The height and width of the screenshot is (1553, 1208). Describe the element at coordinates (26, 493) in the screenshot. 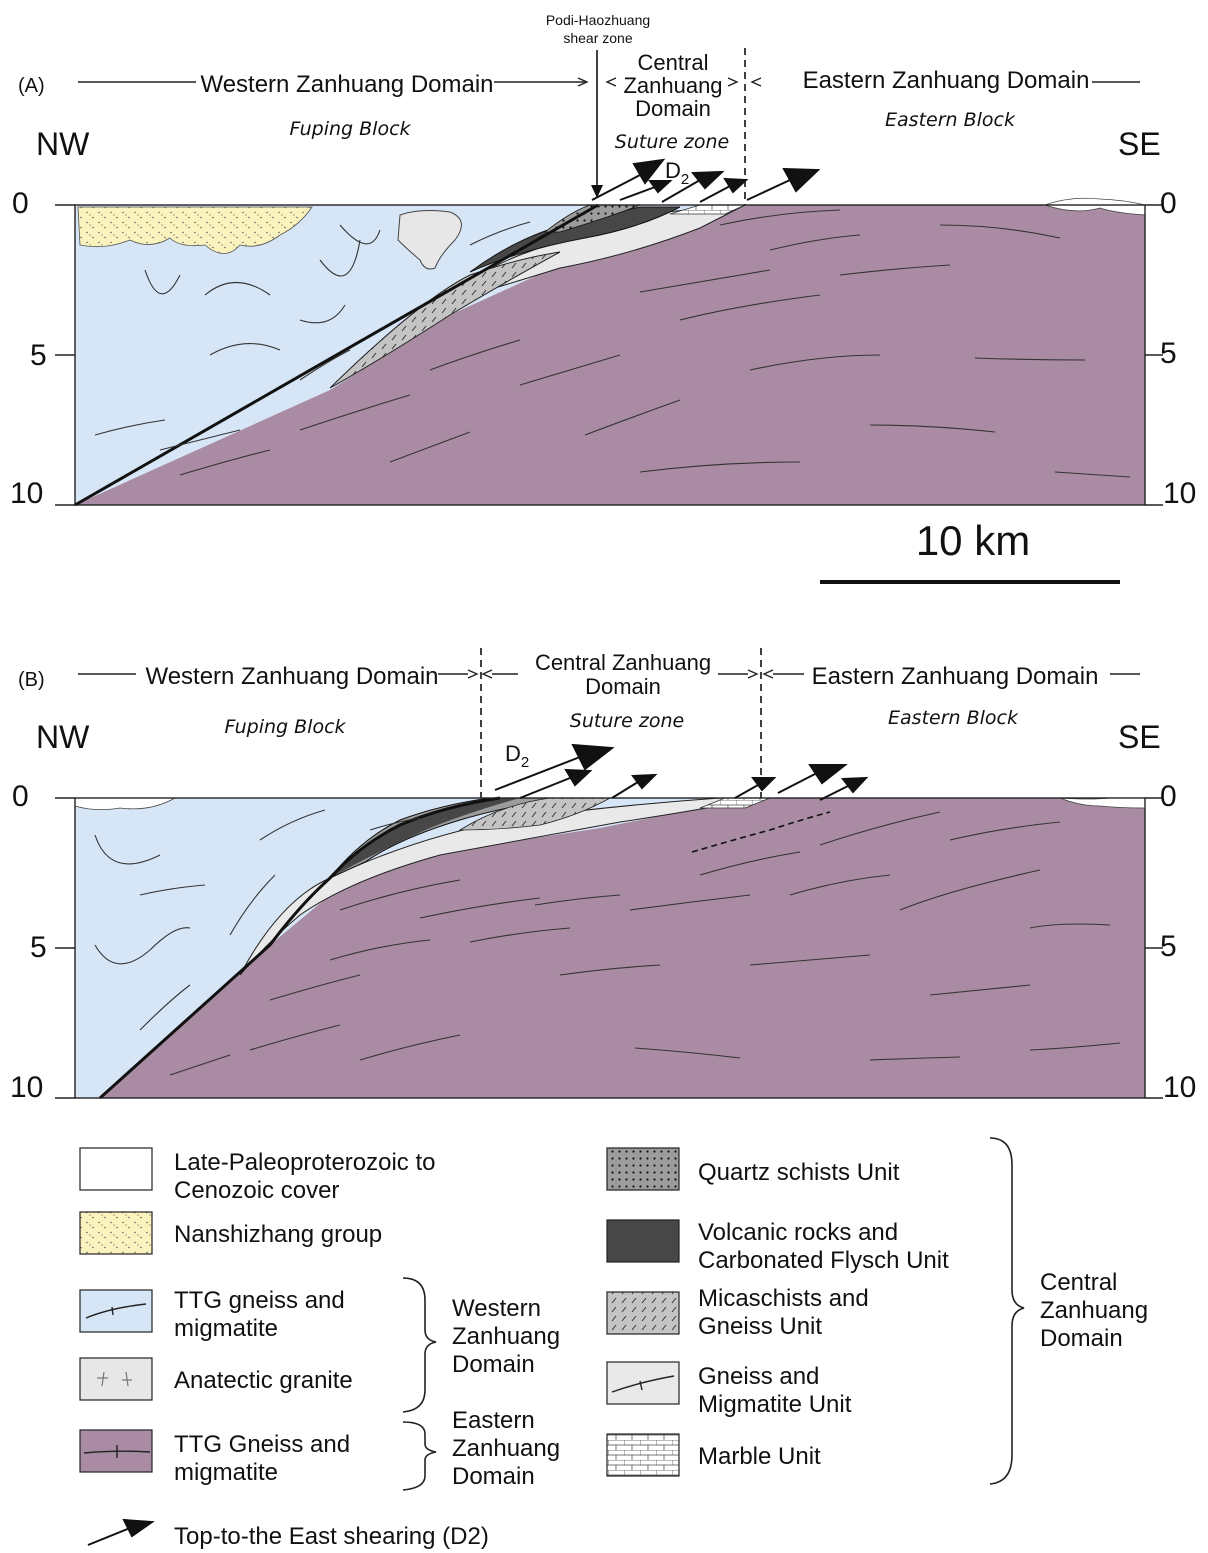

I see `panel-a-depth-10-left: 10` at that location.